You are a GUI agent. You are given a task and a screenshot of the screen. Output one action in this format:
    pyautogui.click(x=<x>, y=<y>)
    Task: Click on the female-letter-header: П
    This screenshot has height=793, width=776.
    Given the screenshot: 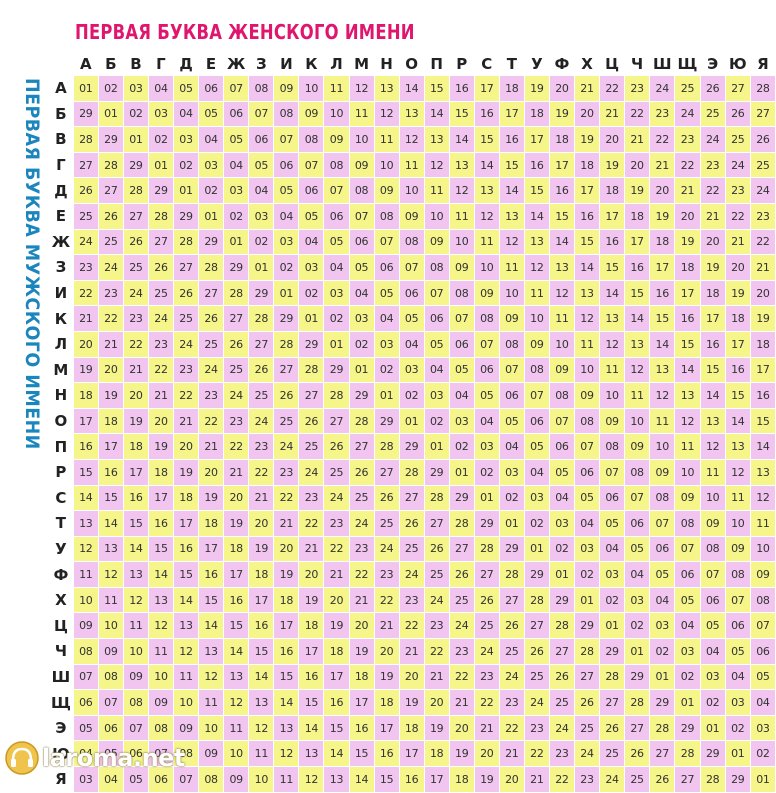 What is the action you would take?
    pyautogui.click(x=436, y=64)
    